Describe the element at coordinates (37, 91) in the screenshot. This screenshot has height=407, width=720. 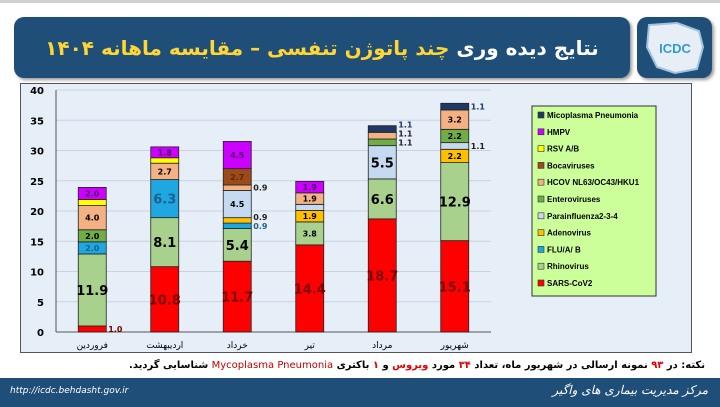
I see `y-tick-label: 40` at that location.